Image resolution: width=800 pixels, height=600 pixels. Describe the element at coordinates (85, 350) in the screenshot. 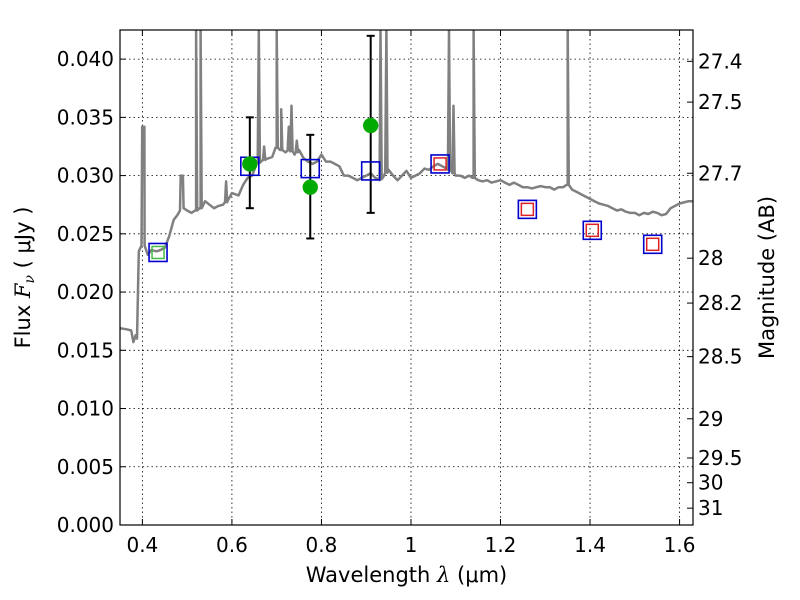

I see `y-tick-label: 0.015` at that location.